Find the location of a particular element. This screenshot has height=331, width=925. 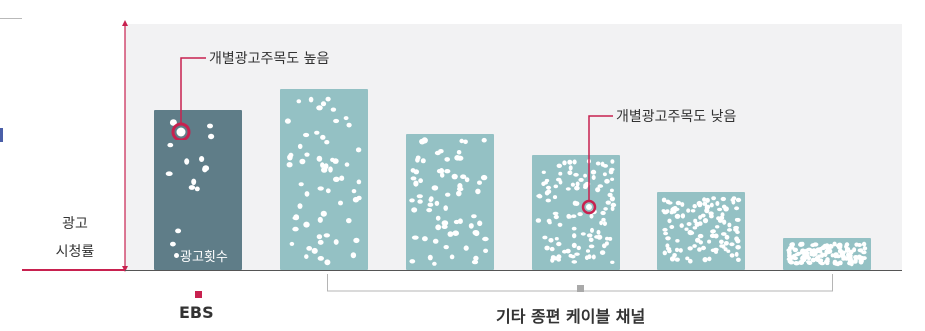

others-marker is located at coordinates (580, 288).